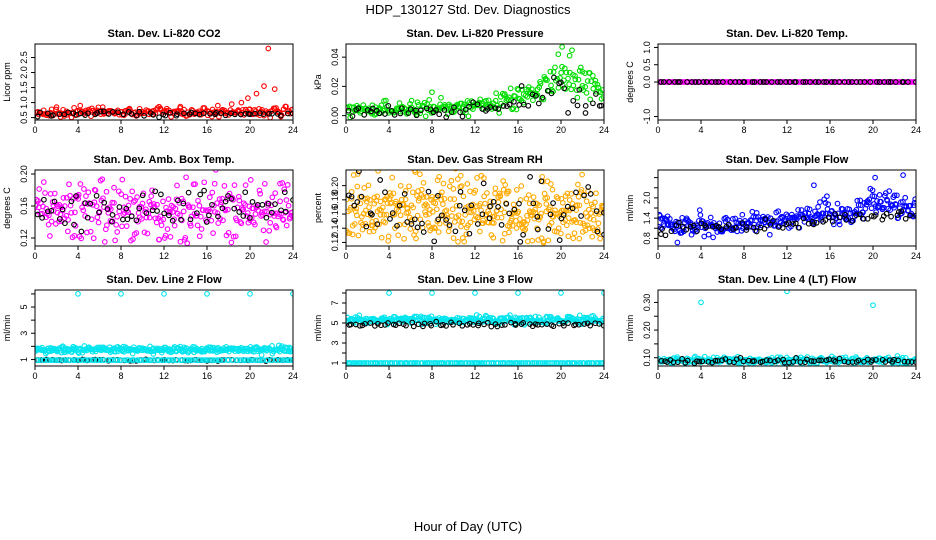  Describe the element at coordinates (657, 130) in the screenshot. I see `x-tick-label: 0` at that location.